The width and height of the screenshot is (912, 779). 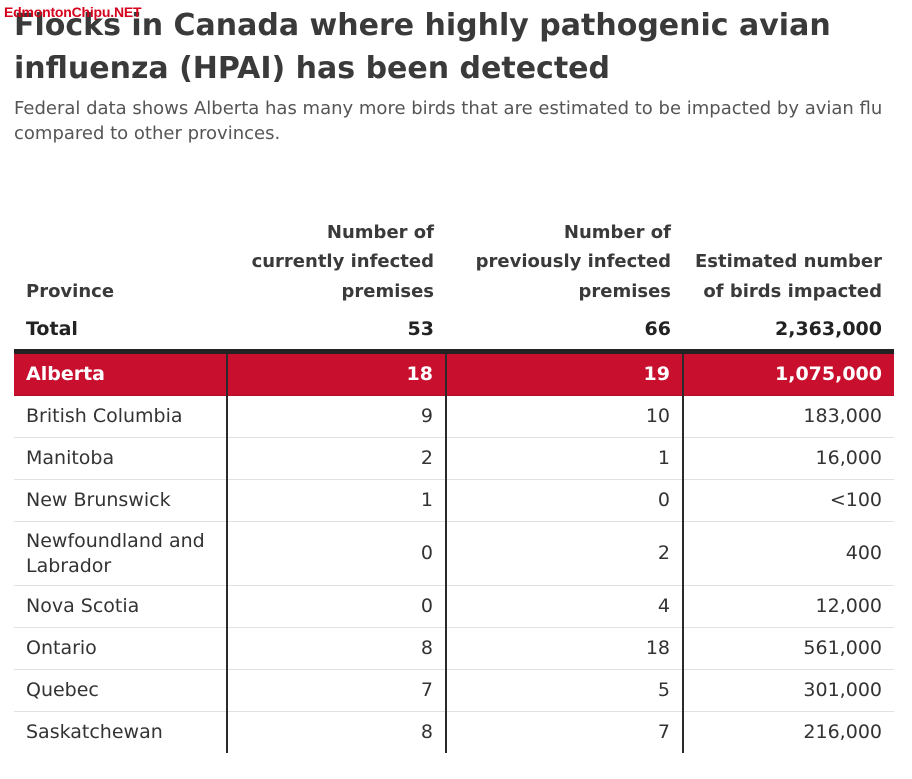 What do you see at coordinates (564, 553) in the screenshot?
I see `cell-previous: 2` at bounding box center [564, 553].